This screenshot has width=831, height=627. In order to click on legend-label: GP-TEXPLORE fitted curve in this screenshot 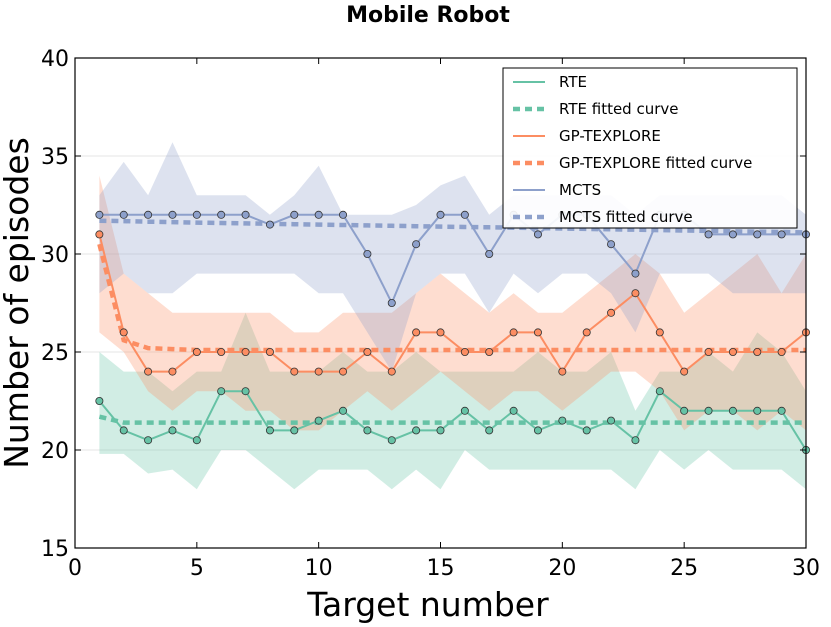, I will do `click(655, 163)`.